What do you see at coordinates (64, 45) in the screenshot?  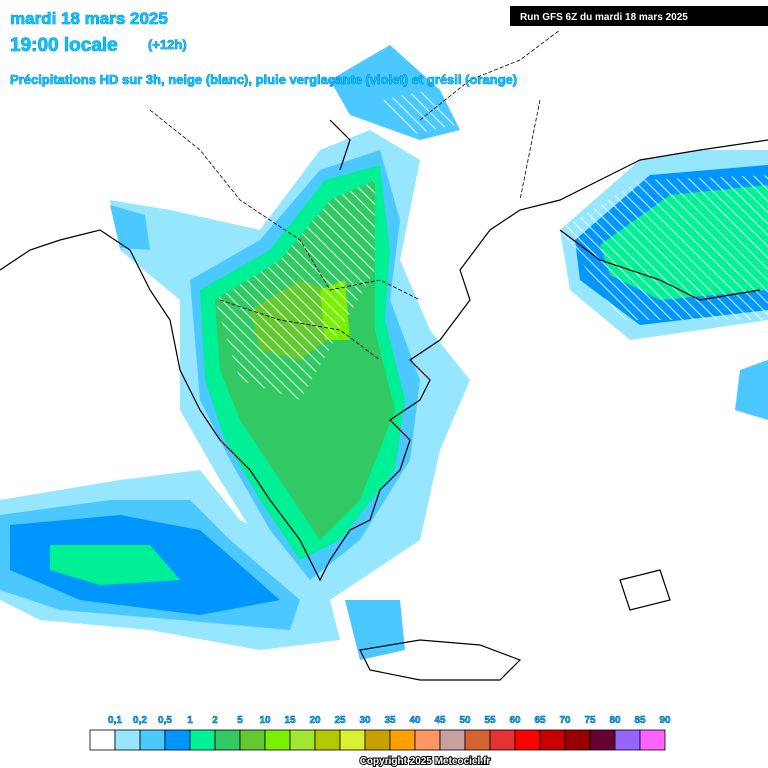 I see `time: 19:00 locale` at bounding box center [64, 45].